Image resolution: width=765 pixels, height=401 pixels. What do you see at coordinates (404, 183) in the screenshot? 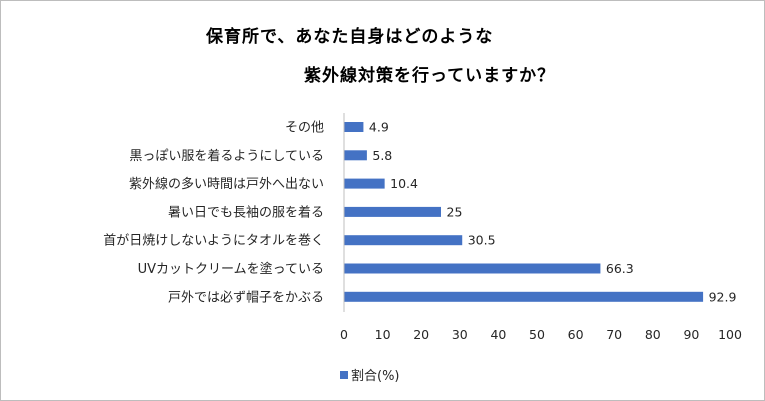
I see `data-label-2: 10.4` at bounding box center [404, 183].